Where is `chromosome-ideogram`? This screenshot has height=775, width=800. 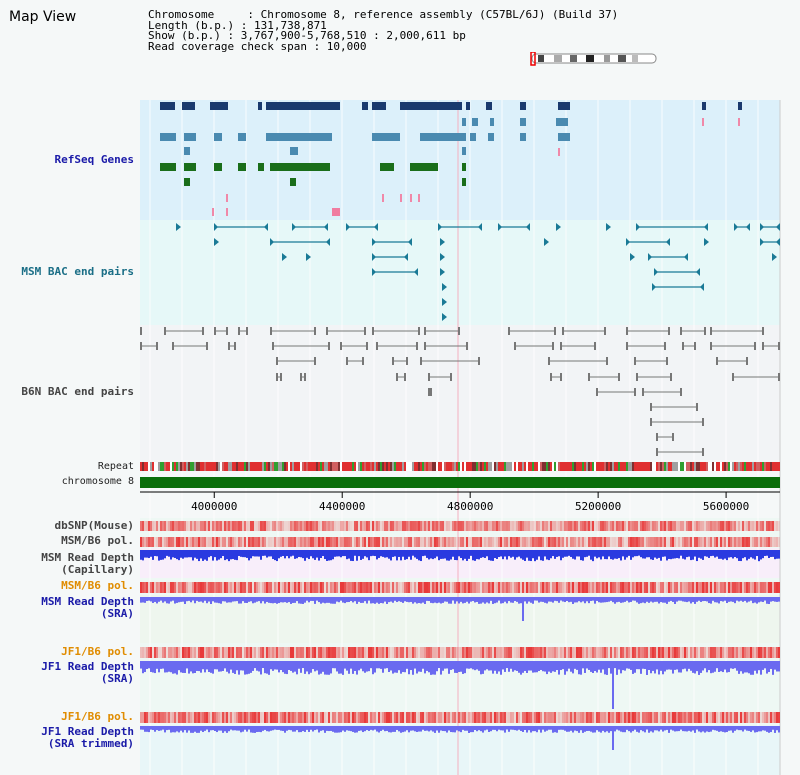 chromosome-ideogram is located at coordinates (594, 59).